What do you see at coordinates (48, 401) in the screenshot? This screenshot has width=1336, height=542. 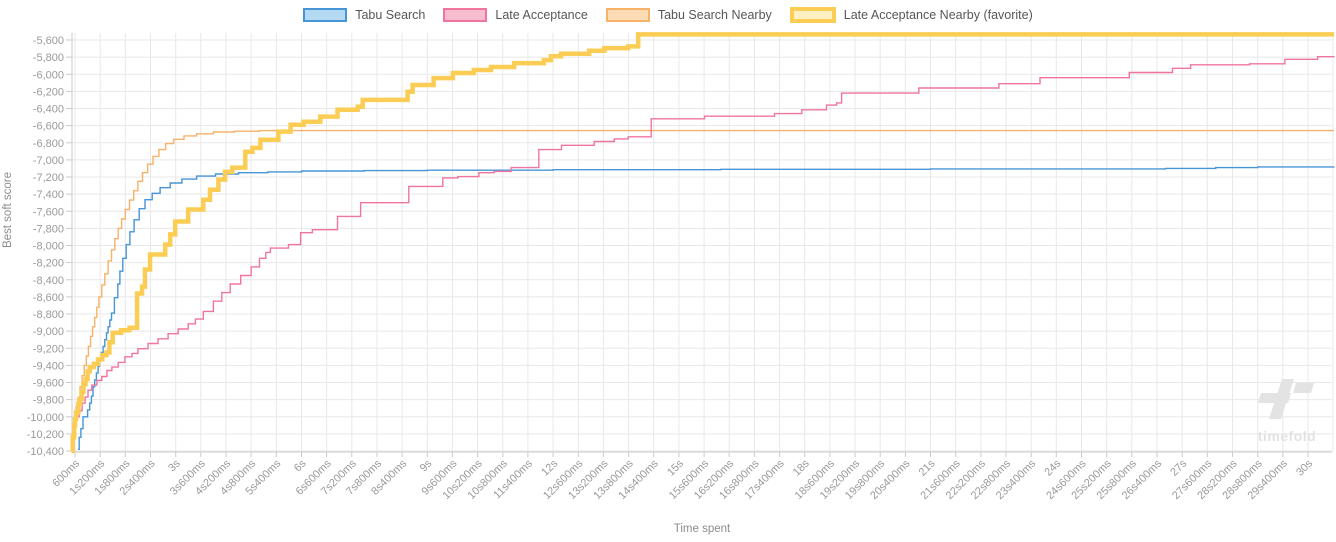 I see `y-tick-label: -9,800` at bounding box center [48, 401].